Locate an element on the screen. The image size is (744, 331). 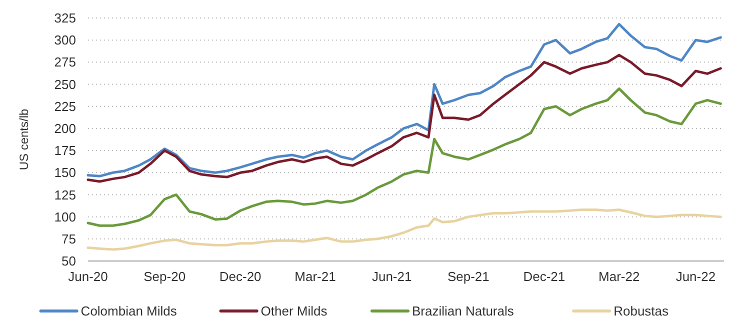
y-tick-label: 75 is located at coordinates (69, 238).